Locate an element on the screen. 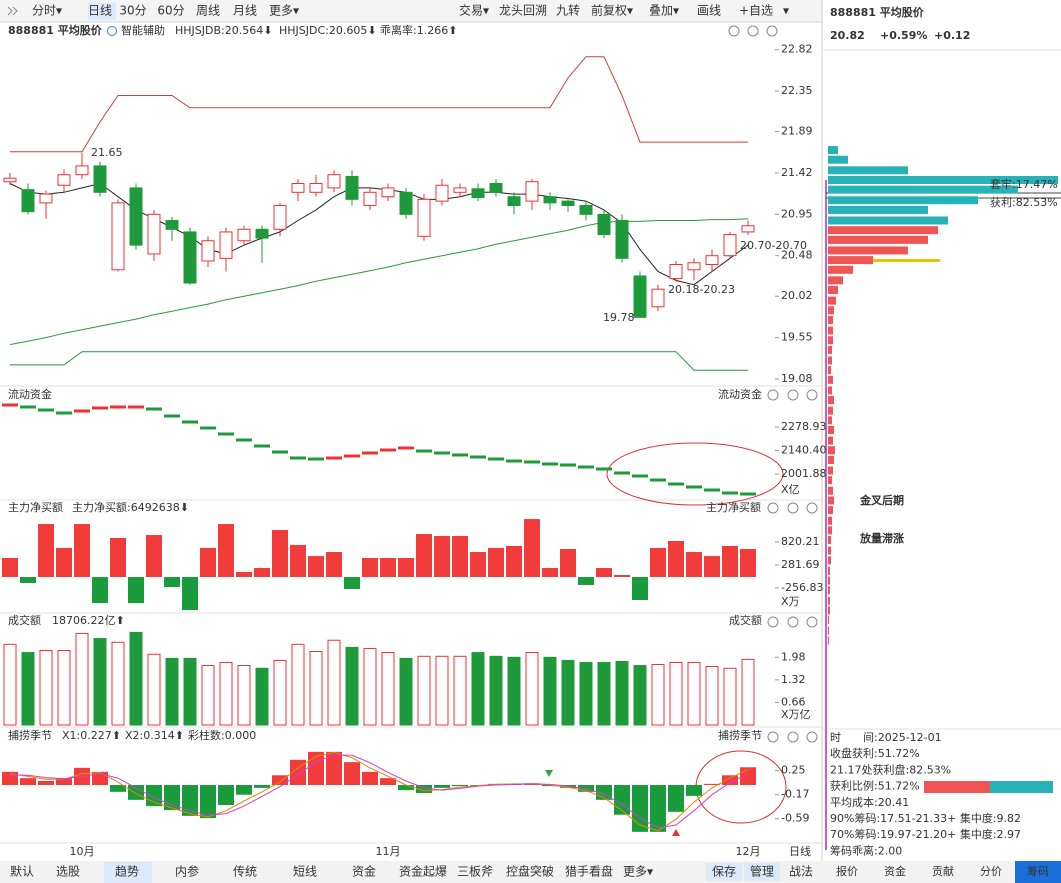 This screenshot has width=1061, height=883. toolbar-button: 九转 is located at coordinates (568, 10).